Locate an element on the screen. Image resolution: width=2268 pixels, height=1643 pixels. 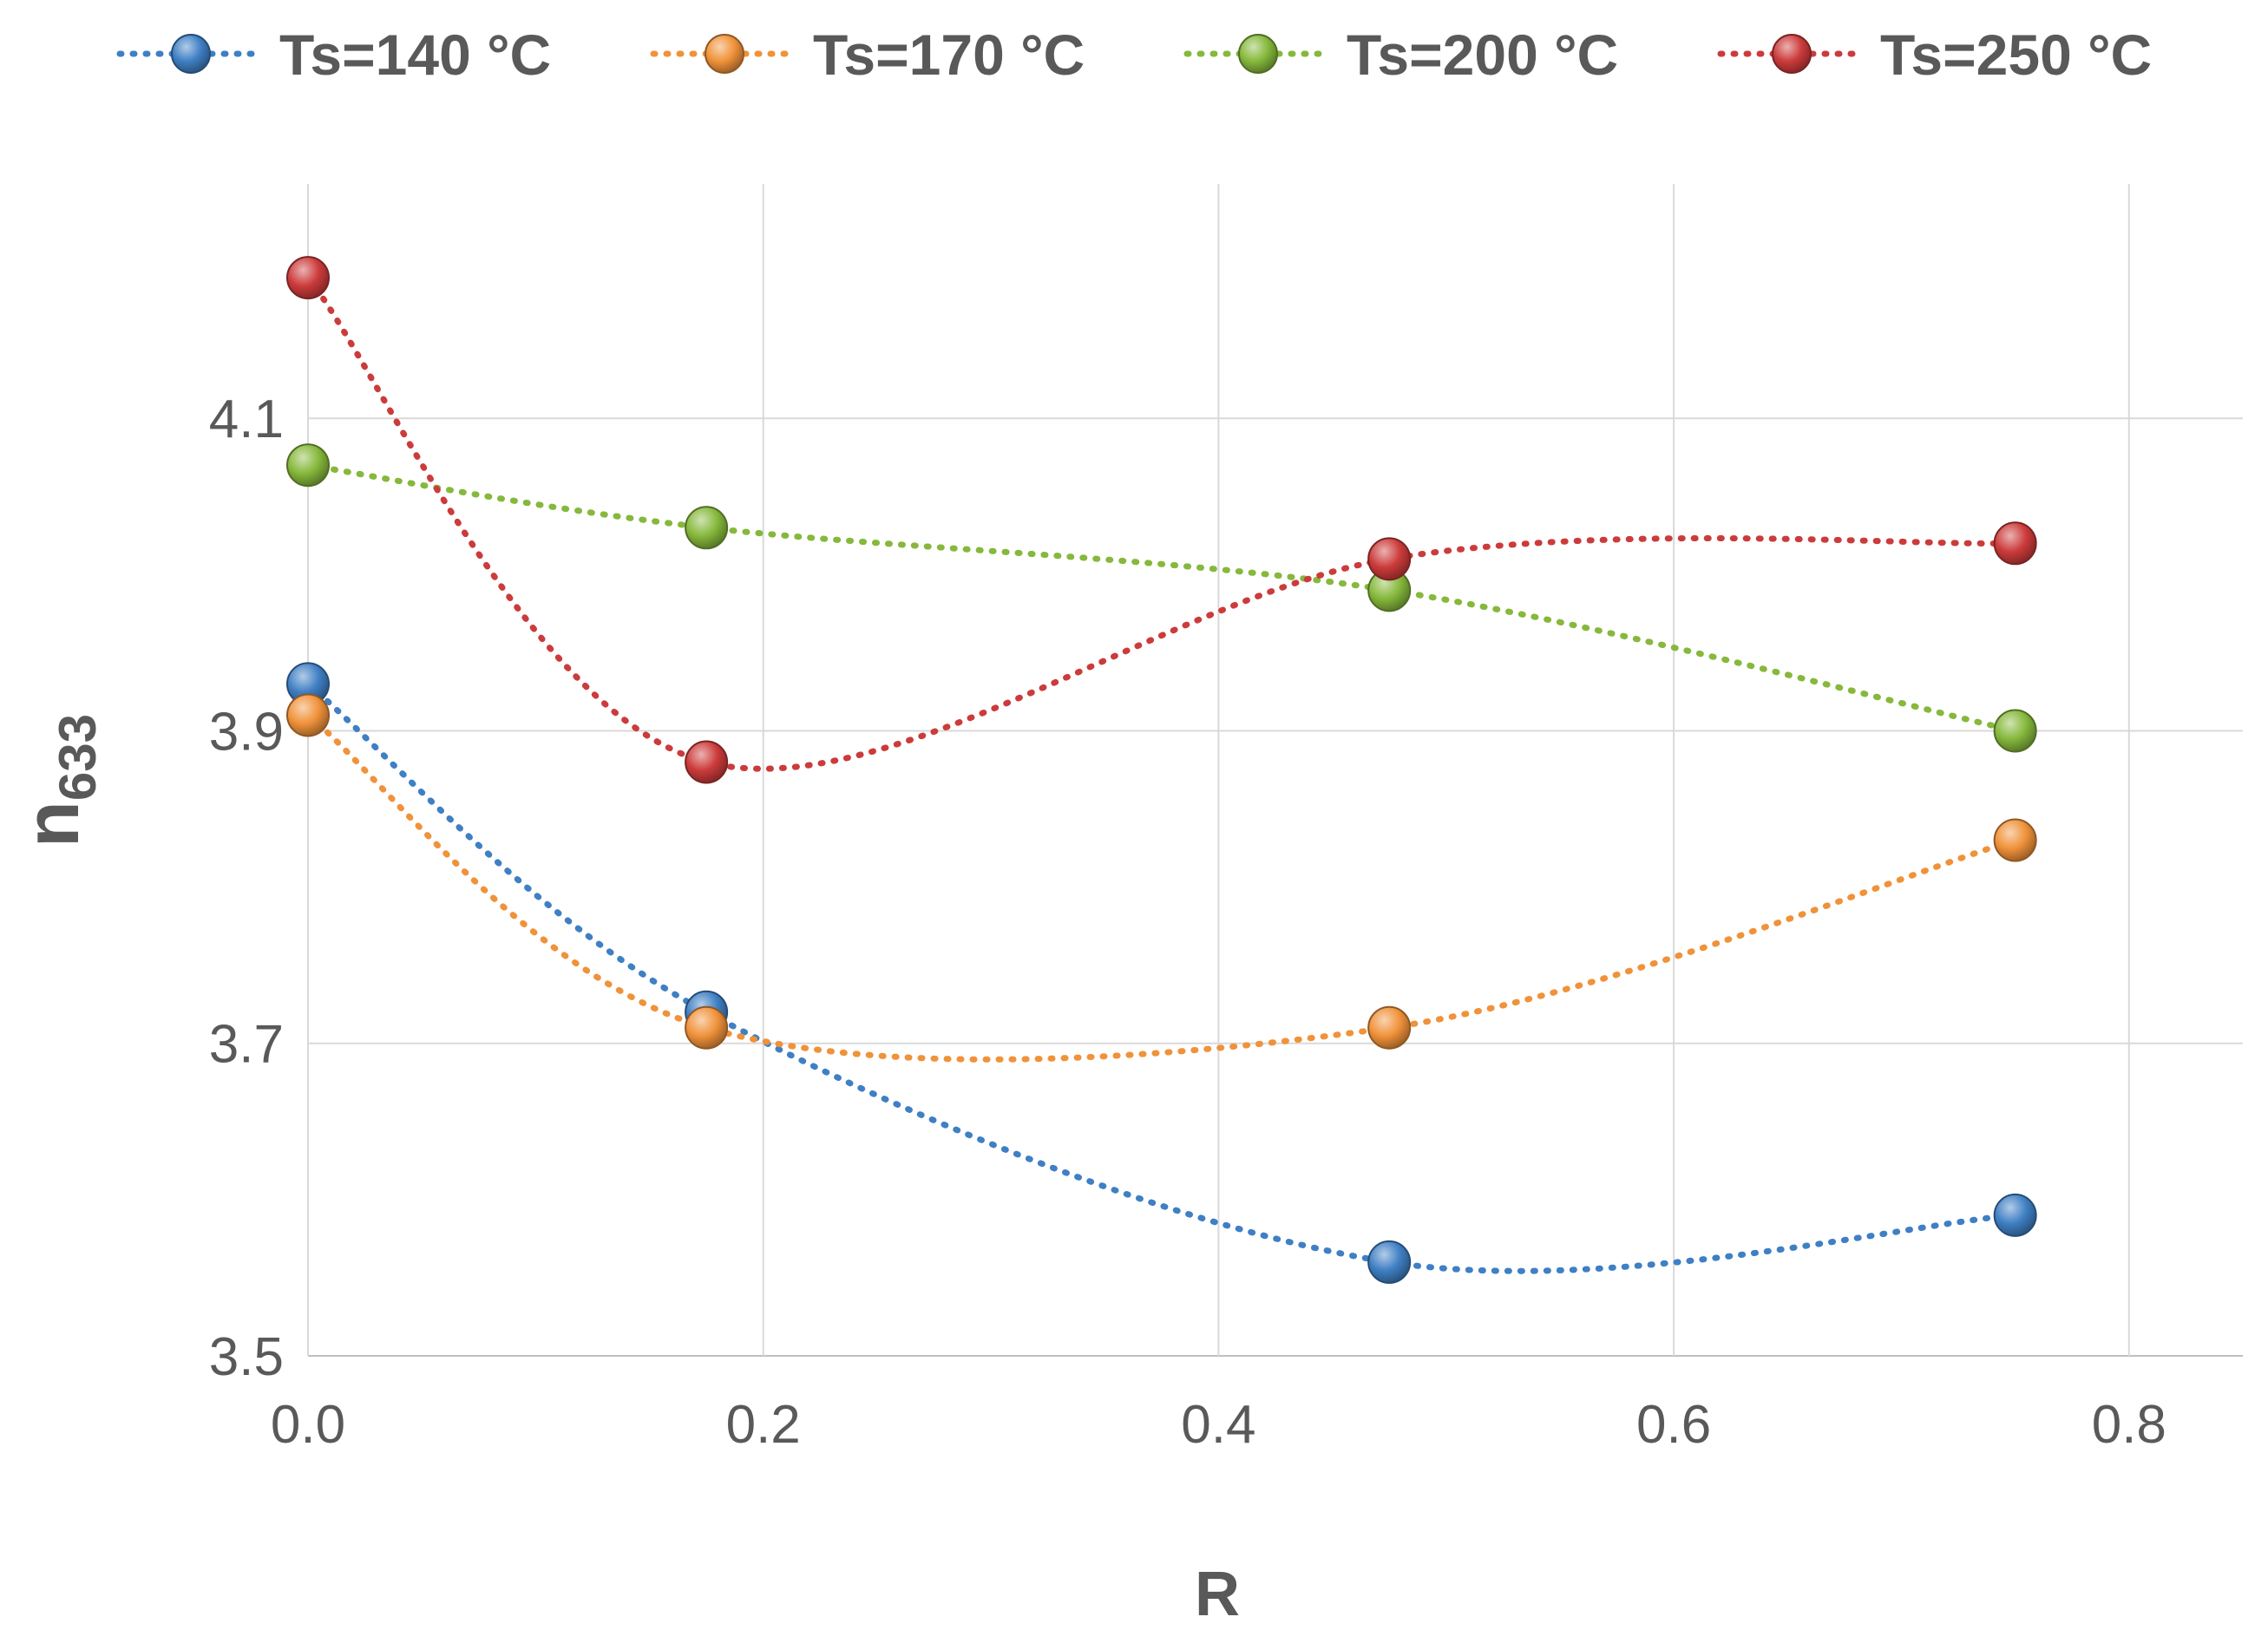
x-tick-label: 0.8 is located at coordinates (2129, 1425).